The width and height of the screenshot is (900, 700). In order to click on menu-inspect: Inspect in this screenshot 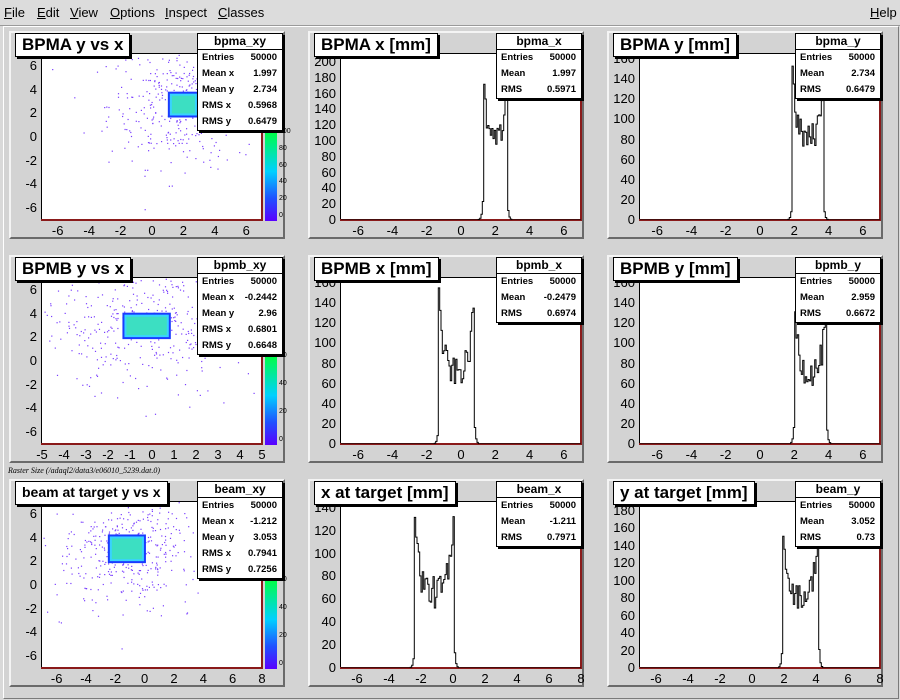, I will do `click(186, 12)`.